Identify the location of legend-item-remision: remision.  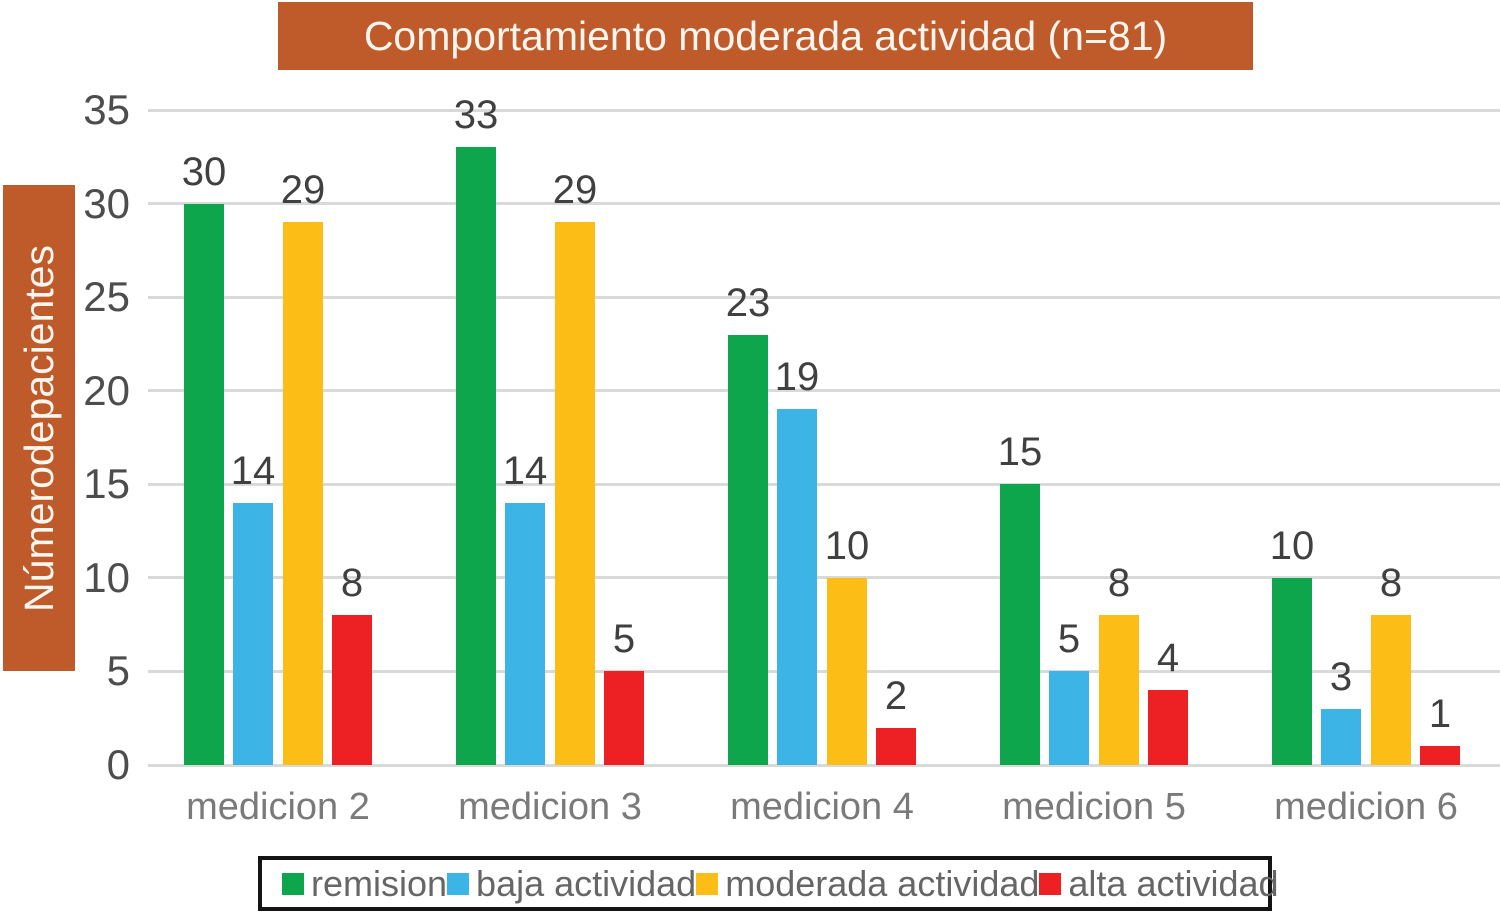
(364, 884).